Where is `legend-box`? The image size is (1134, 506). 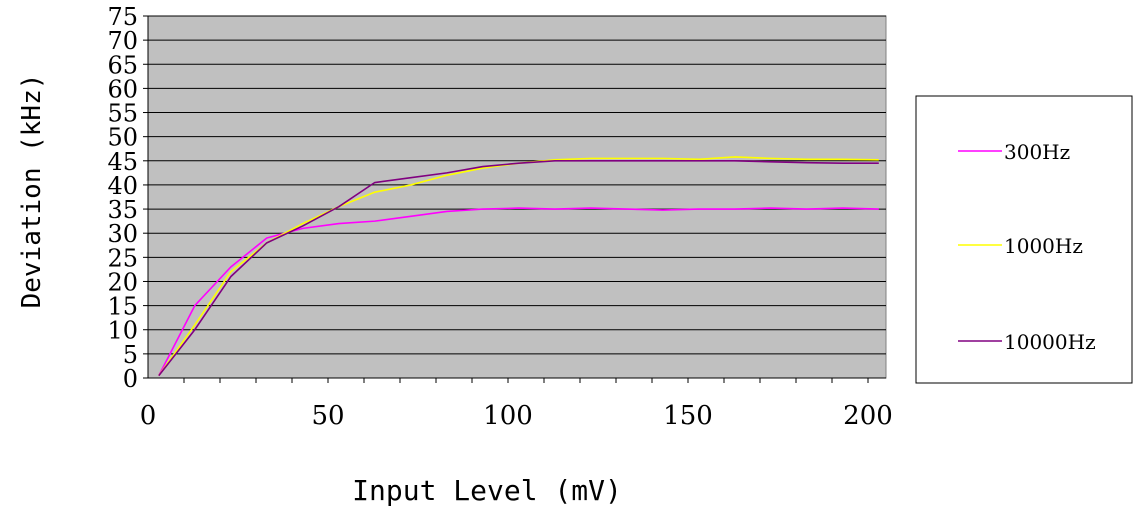 legend-box is located at coordinates (1024, 239).